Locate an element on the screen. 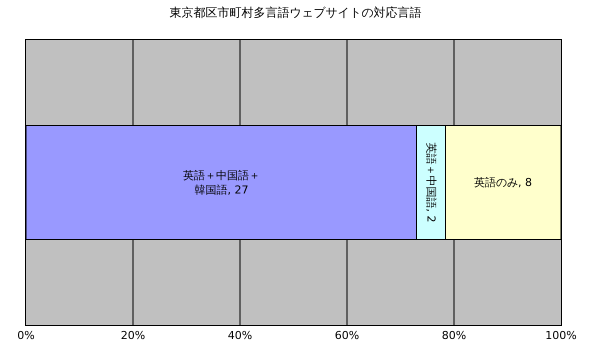  annotation: 英語＋中国語, 2 is located at coordinates (431, 182).